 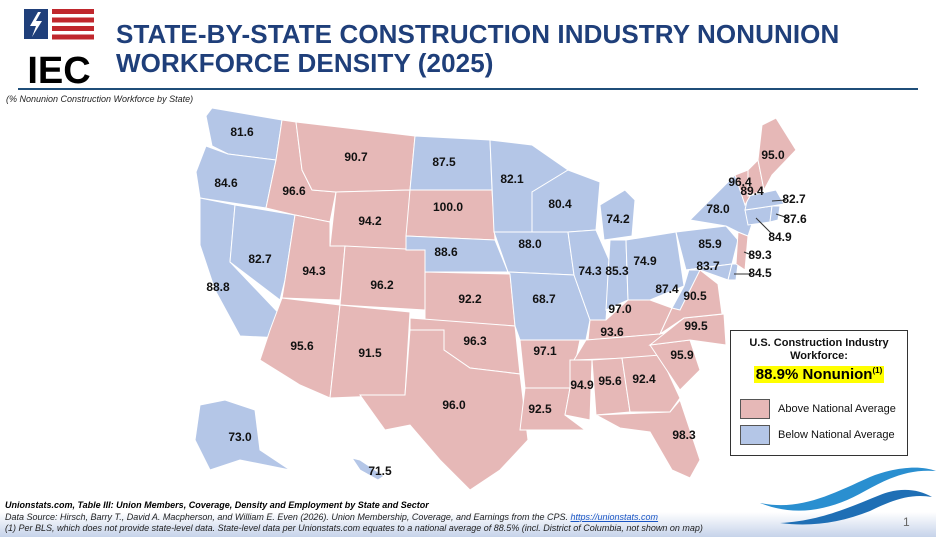 What do you see at coordinates (755, 409) in the screenshot?
I see `legend-swatch-above` at bounding box center [755, 409].